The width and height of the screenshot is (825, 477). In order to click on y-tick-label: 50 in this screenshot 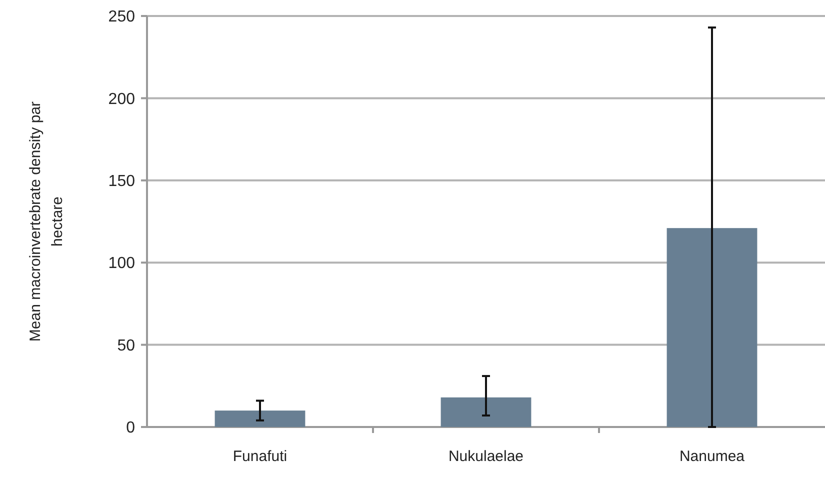, I will do `click(126, 345)`.